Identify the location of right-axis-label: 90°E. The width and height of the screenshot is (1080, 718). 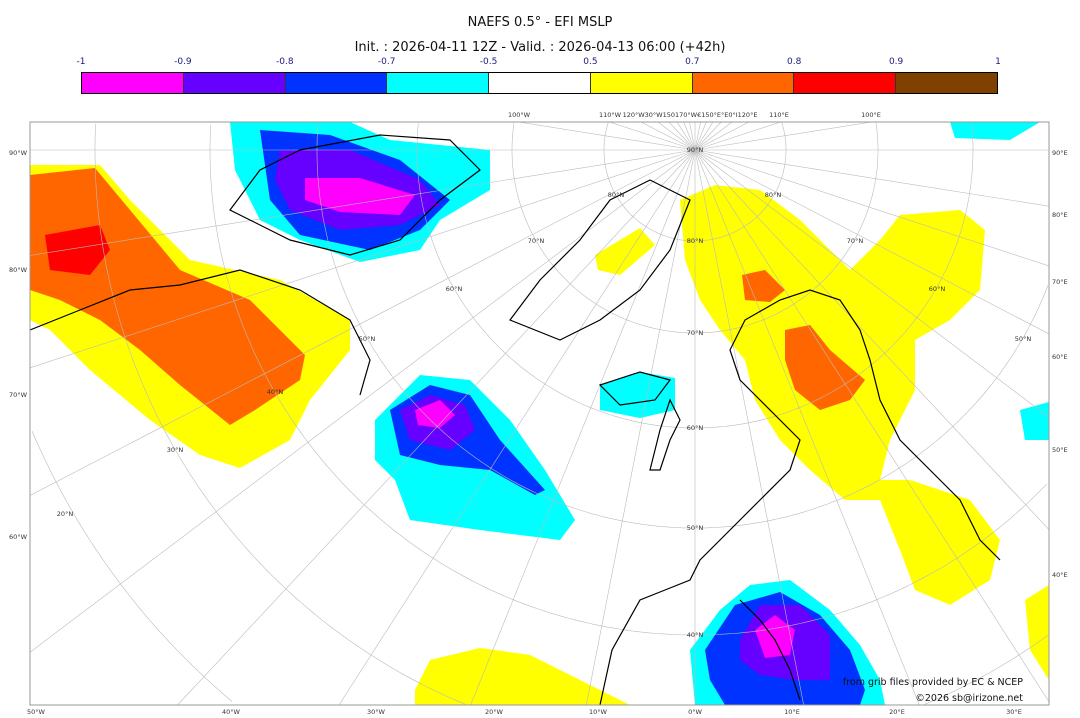
(1060, 153).